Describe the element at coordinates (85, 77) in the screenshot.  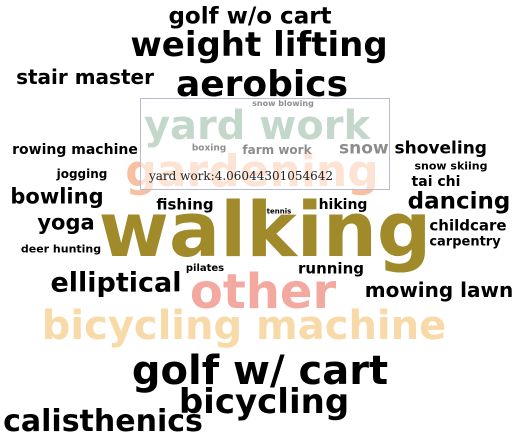
I see `word-stair-master: stair master` at that location.